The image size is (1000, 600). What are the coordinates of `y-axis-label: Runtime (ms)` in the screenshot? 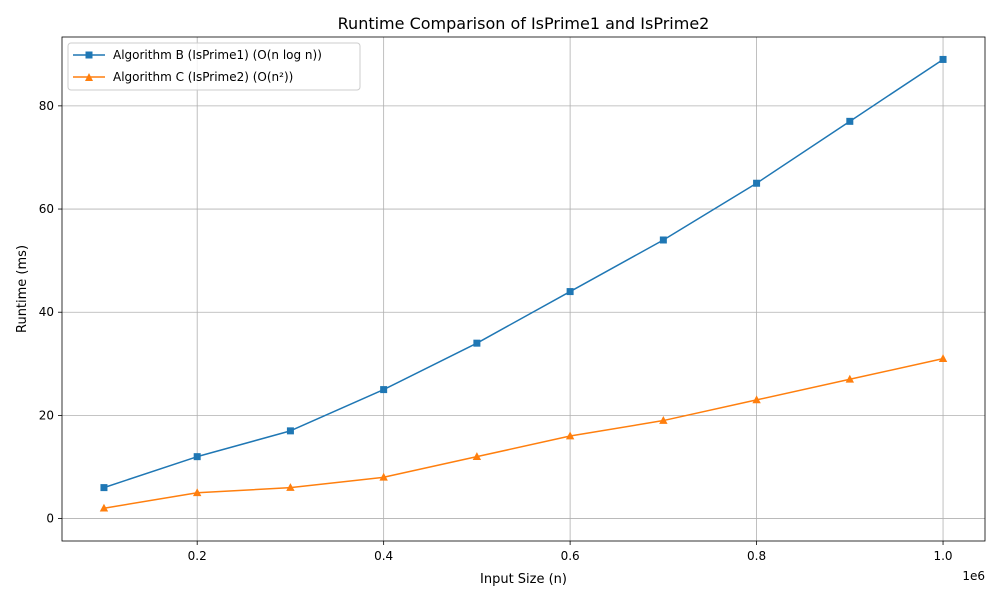 It's located at (22, 289).